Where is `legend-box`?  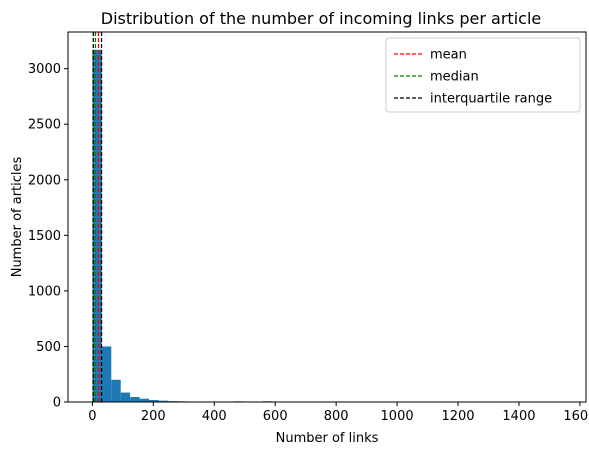
legend-box is located at coordinates (483, 75).